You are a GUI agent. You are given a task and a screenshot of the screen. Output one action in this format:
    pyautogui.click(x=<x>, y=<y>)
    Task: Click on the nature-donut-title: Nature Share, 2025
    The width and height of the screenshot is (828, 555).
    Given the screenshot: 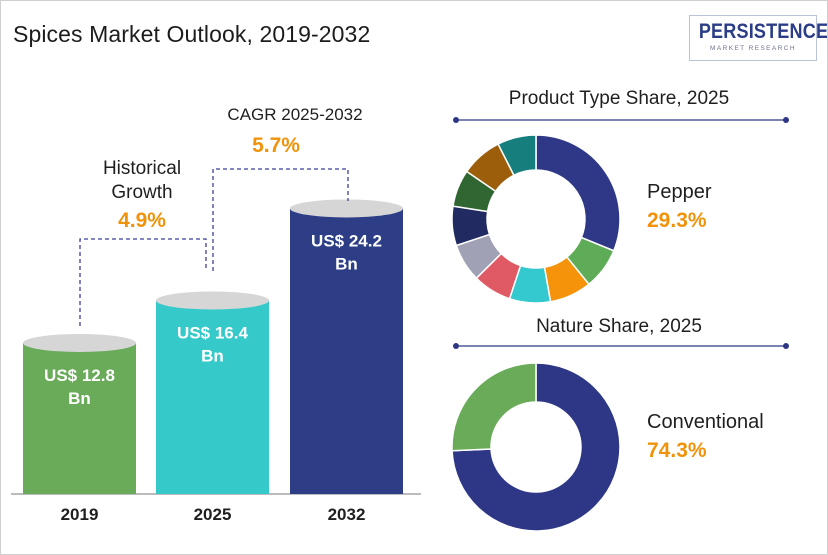 What is the action you would take?
    pyautogui.click(x=619, y=326)
    